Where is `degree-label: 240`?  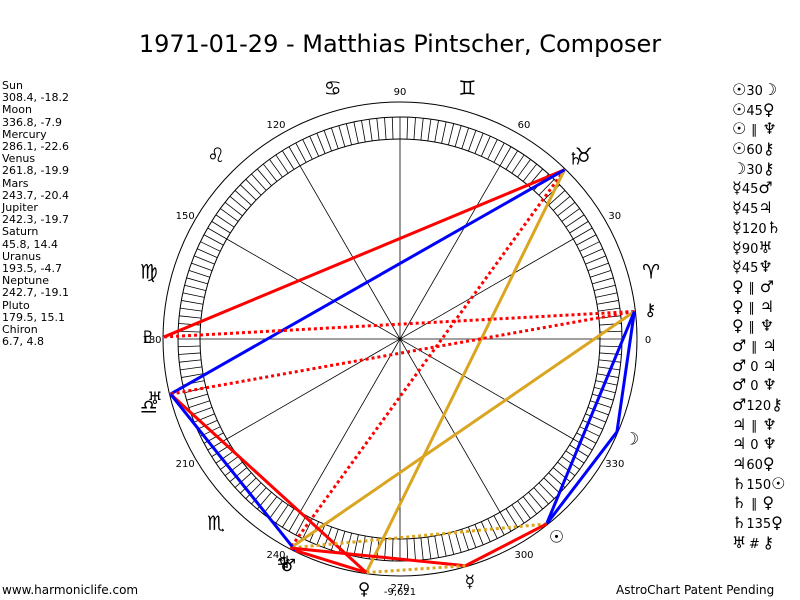 degree-label: 240 is located at coordinates (275, 555).